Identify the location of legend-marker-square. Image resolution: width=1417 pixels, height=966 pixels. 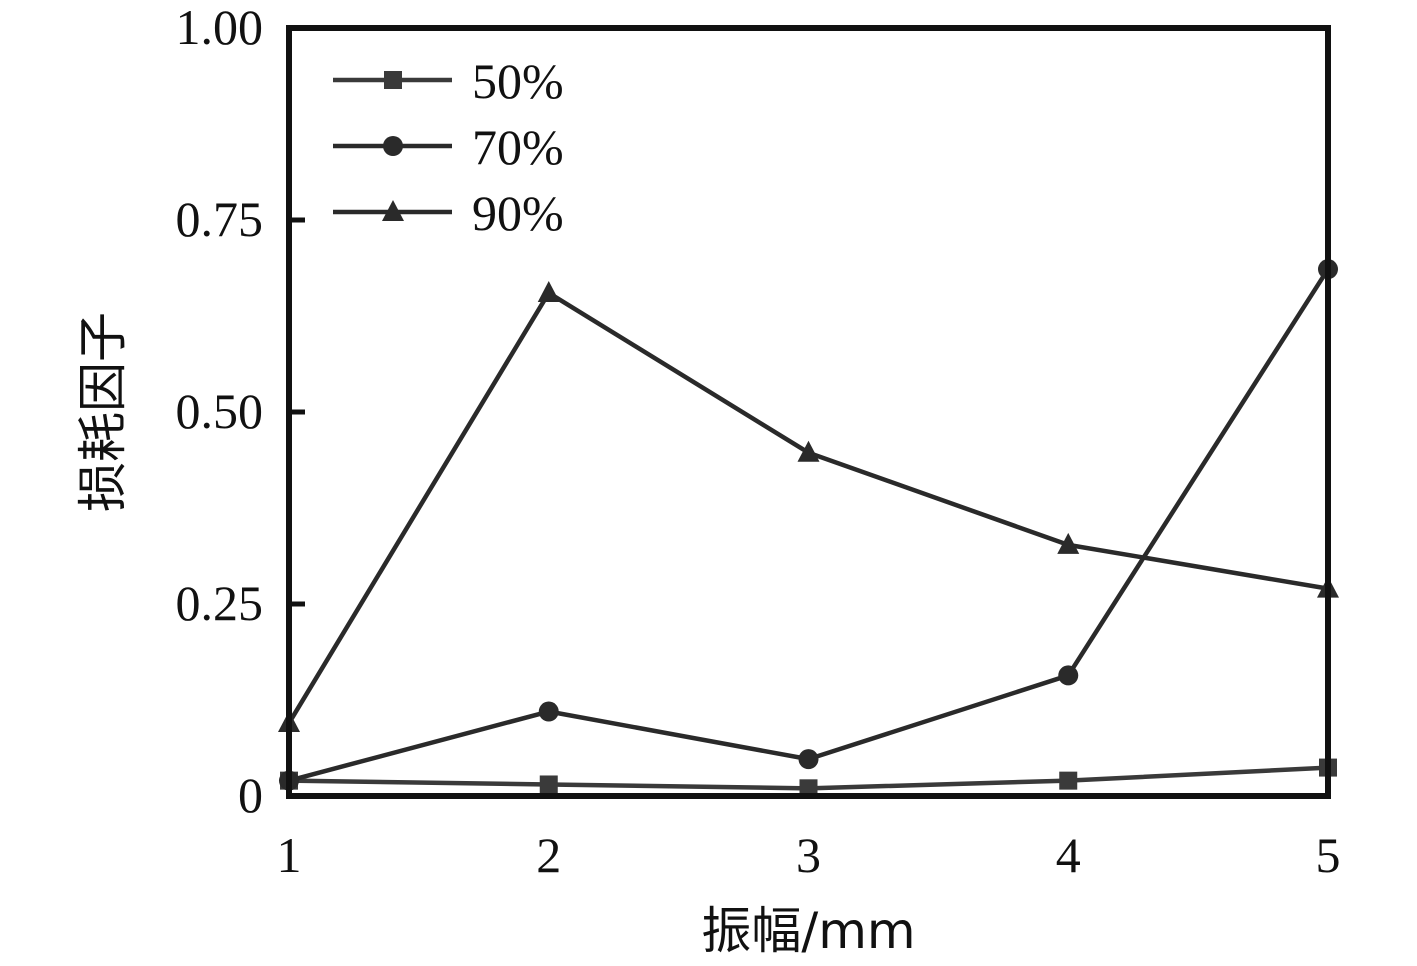
(393, 80).